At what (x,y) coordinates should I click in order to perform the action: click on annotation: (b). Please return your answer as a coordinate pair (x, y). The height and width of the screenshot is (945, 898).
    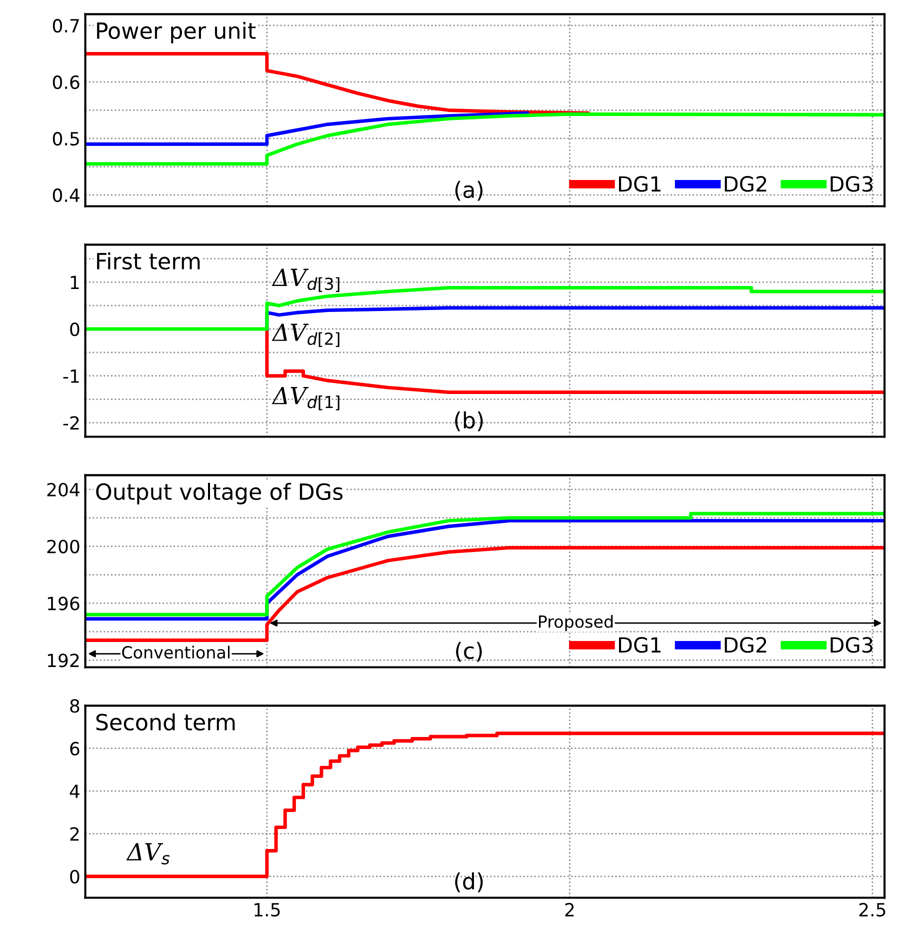
    Looking at the image, I should click on (469, 421).